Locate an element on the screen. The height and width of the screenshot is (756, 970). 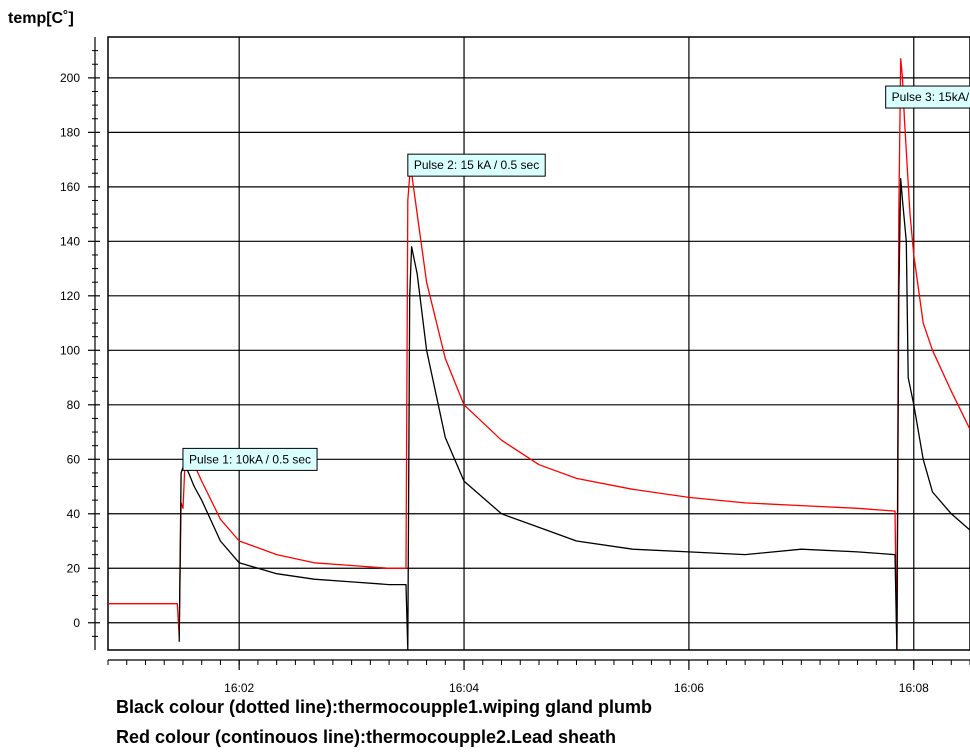
y-tick-label: 60 is located at coordinates (74, 459).